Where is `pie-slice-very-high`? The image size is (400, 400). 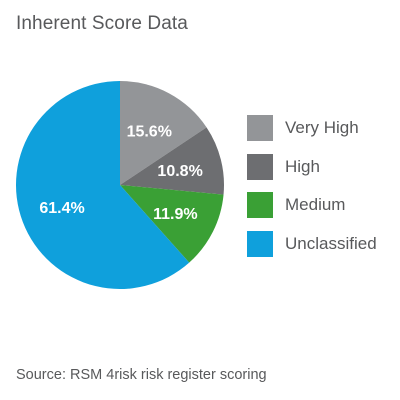
pie-slice-very-high is located at coordinates (163, 133).